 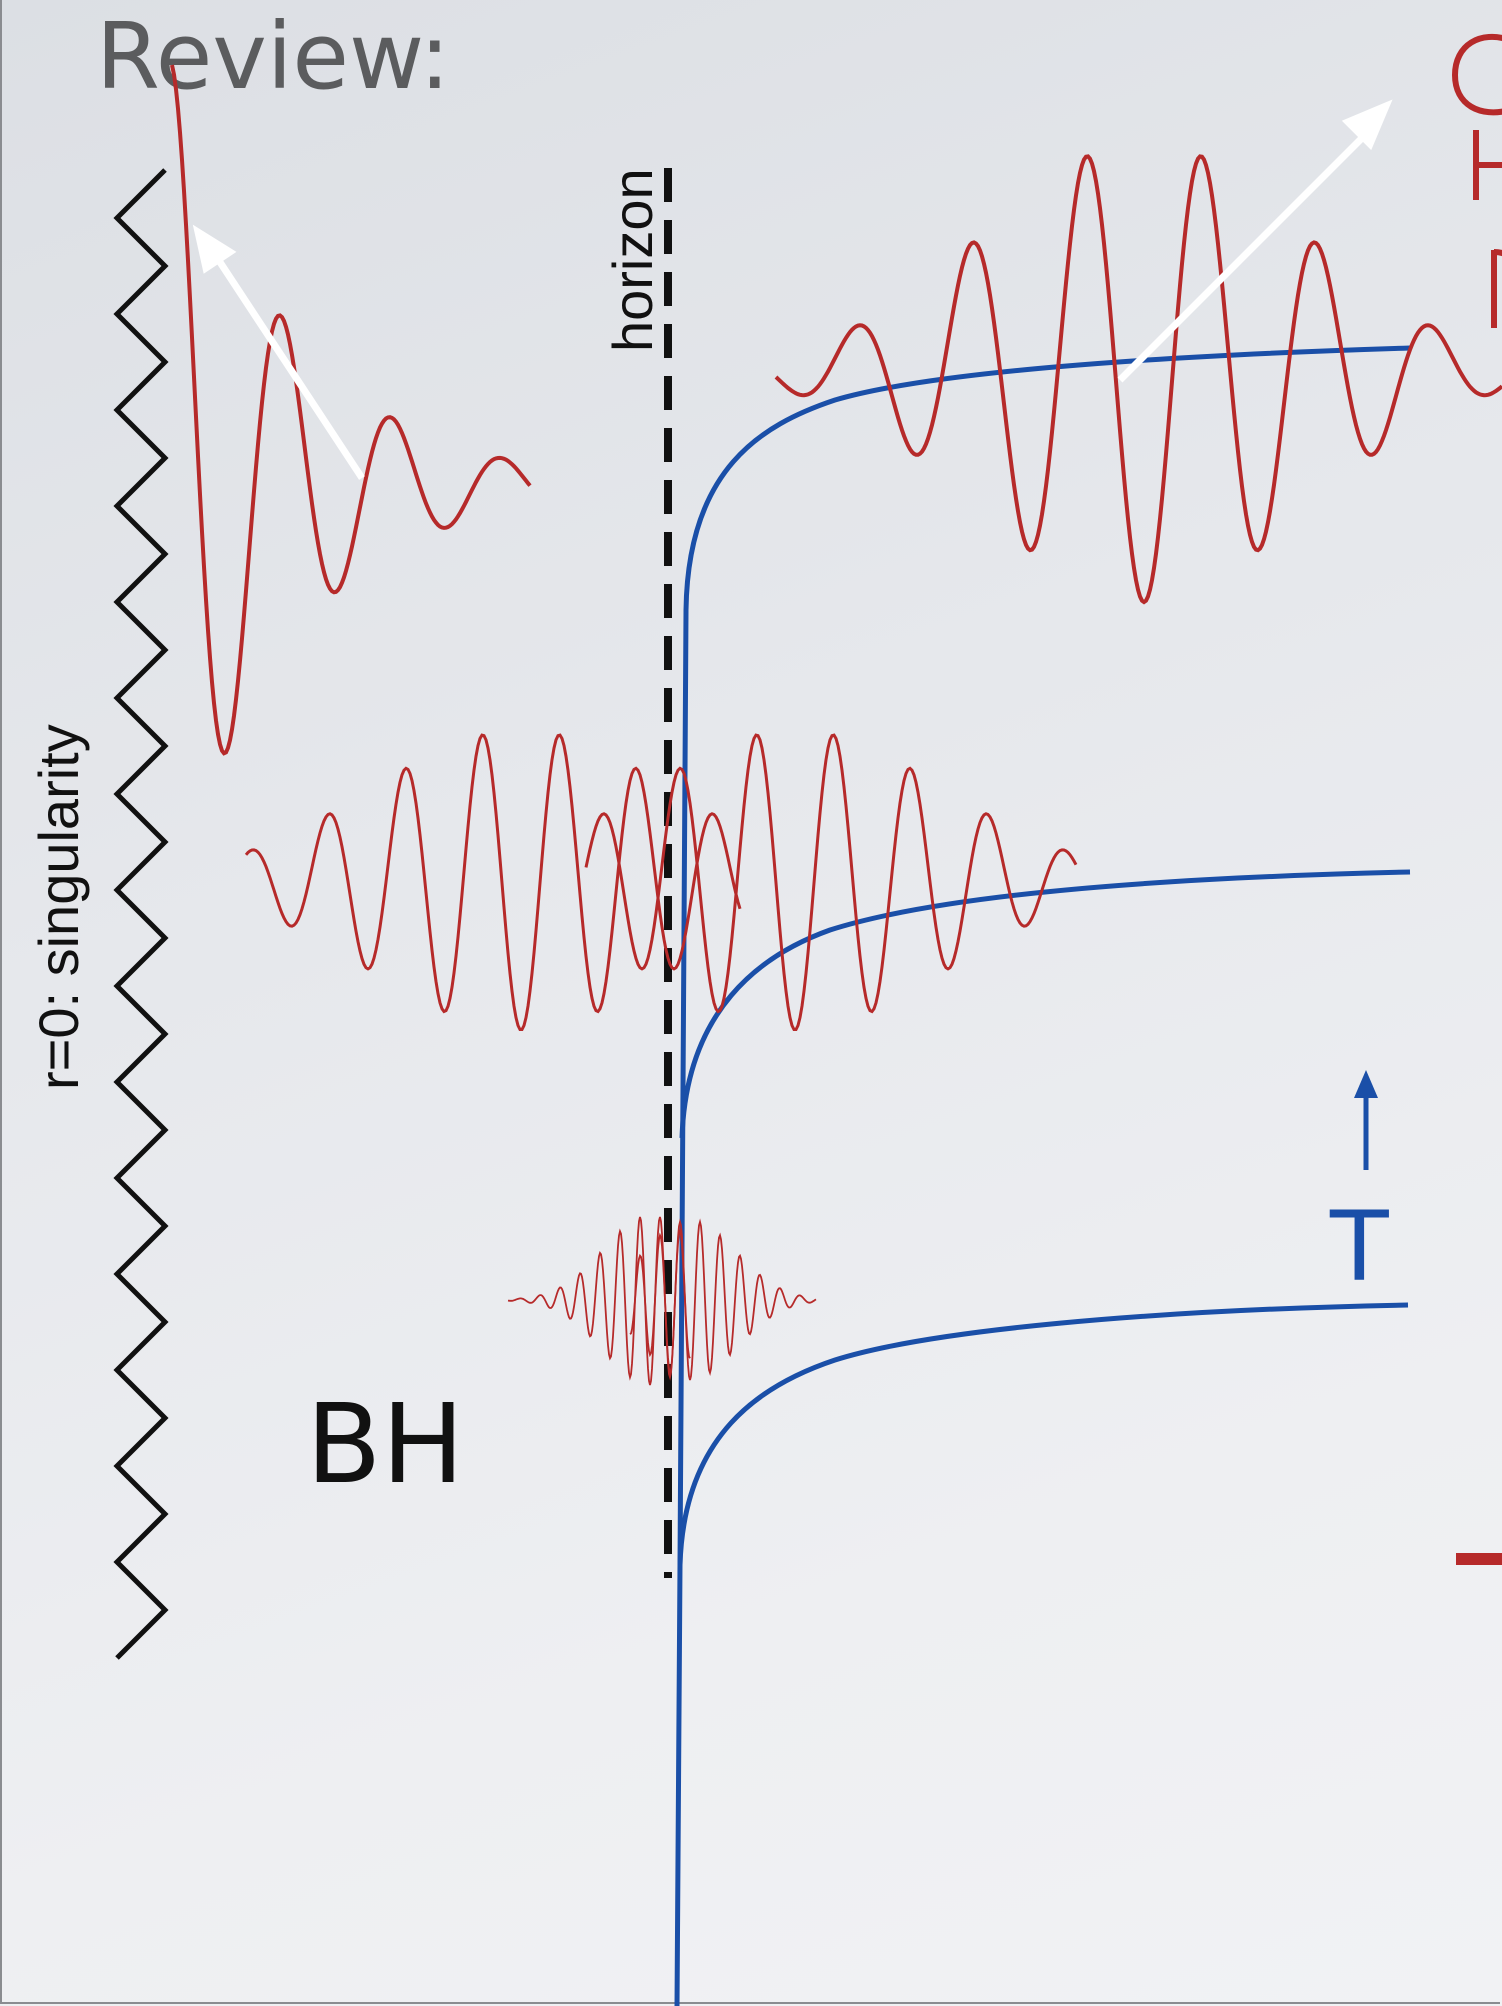 I want to click on horizon-wavepacket-b, so click(x=831, y=882).